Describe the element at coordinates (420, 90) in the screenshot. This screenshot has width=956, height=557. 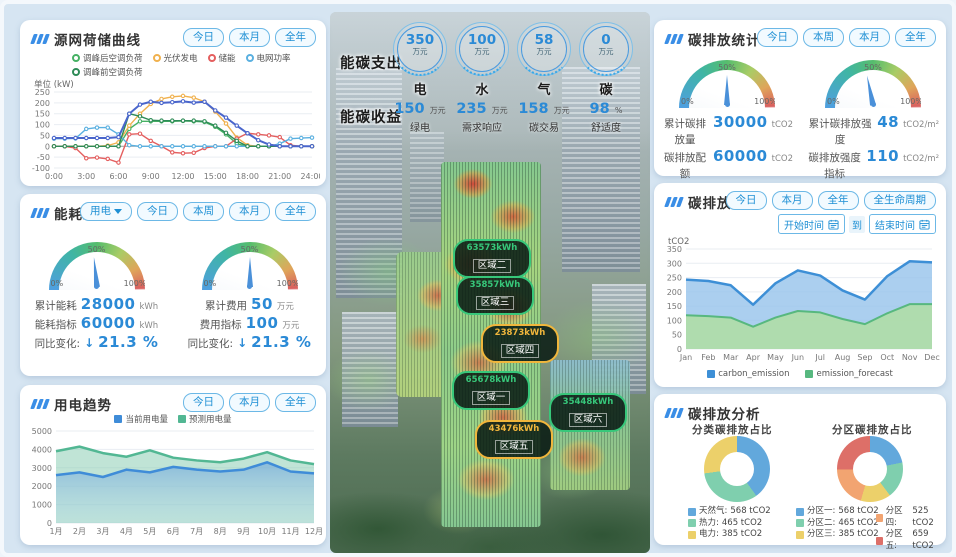
I see `stat-name: 电` at that location.